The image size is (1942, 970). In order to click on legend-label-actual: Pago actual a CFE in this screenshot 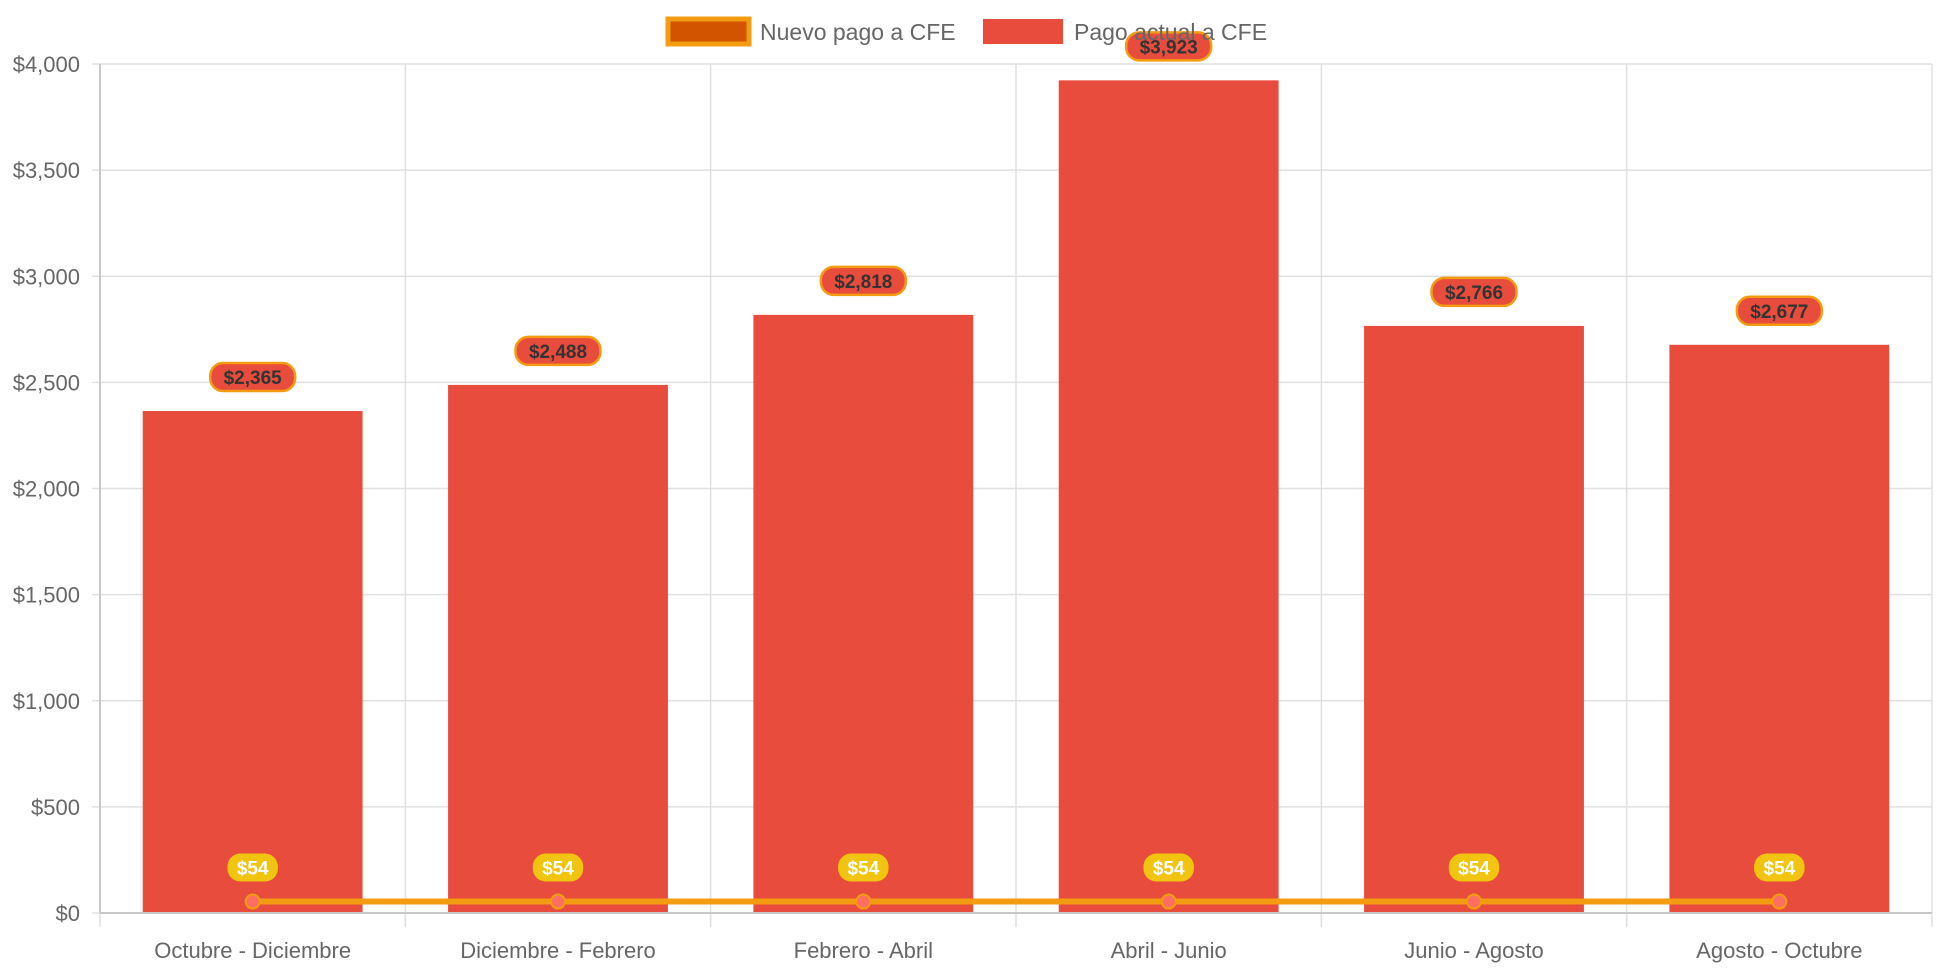, I will do `click(1170, 32)`.